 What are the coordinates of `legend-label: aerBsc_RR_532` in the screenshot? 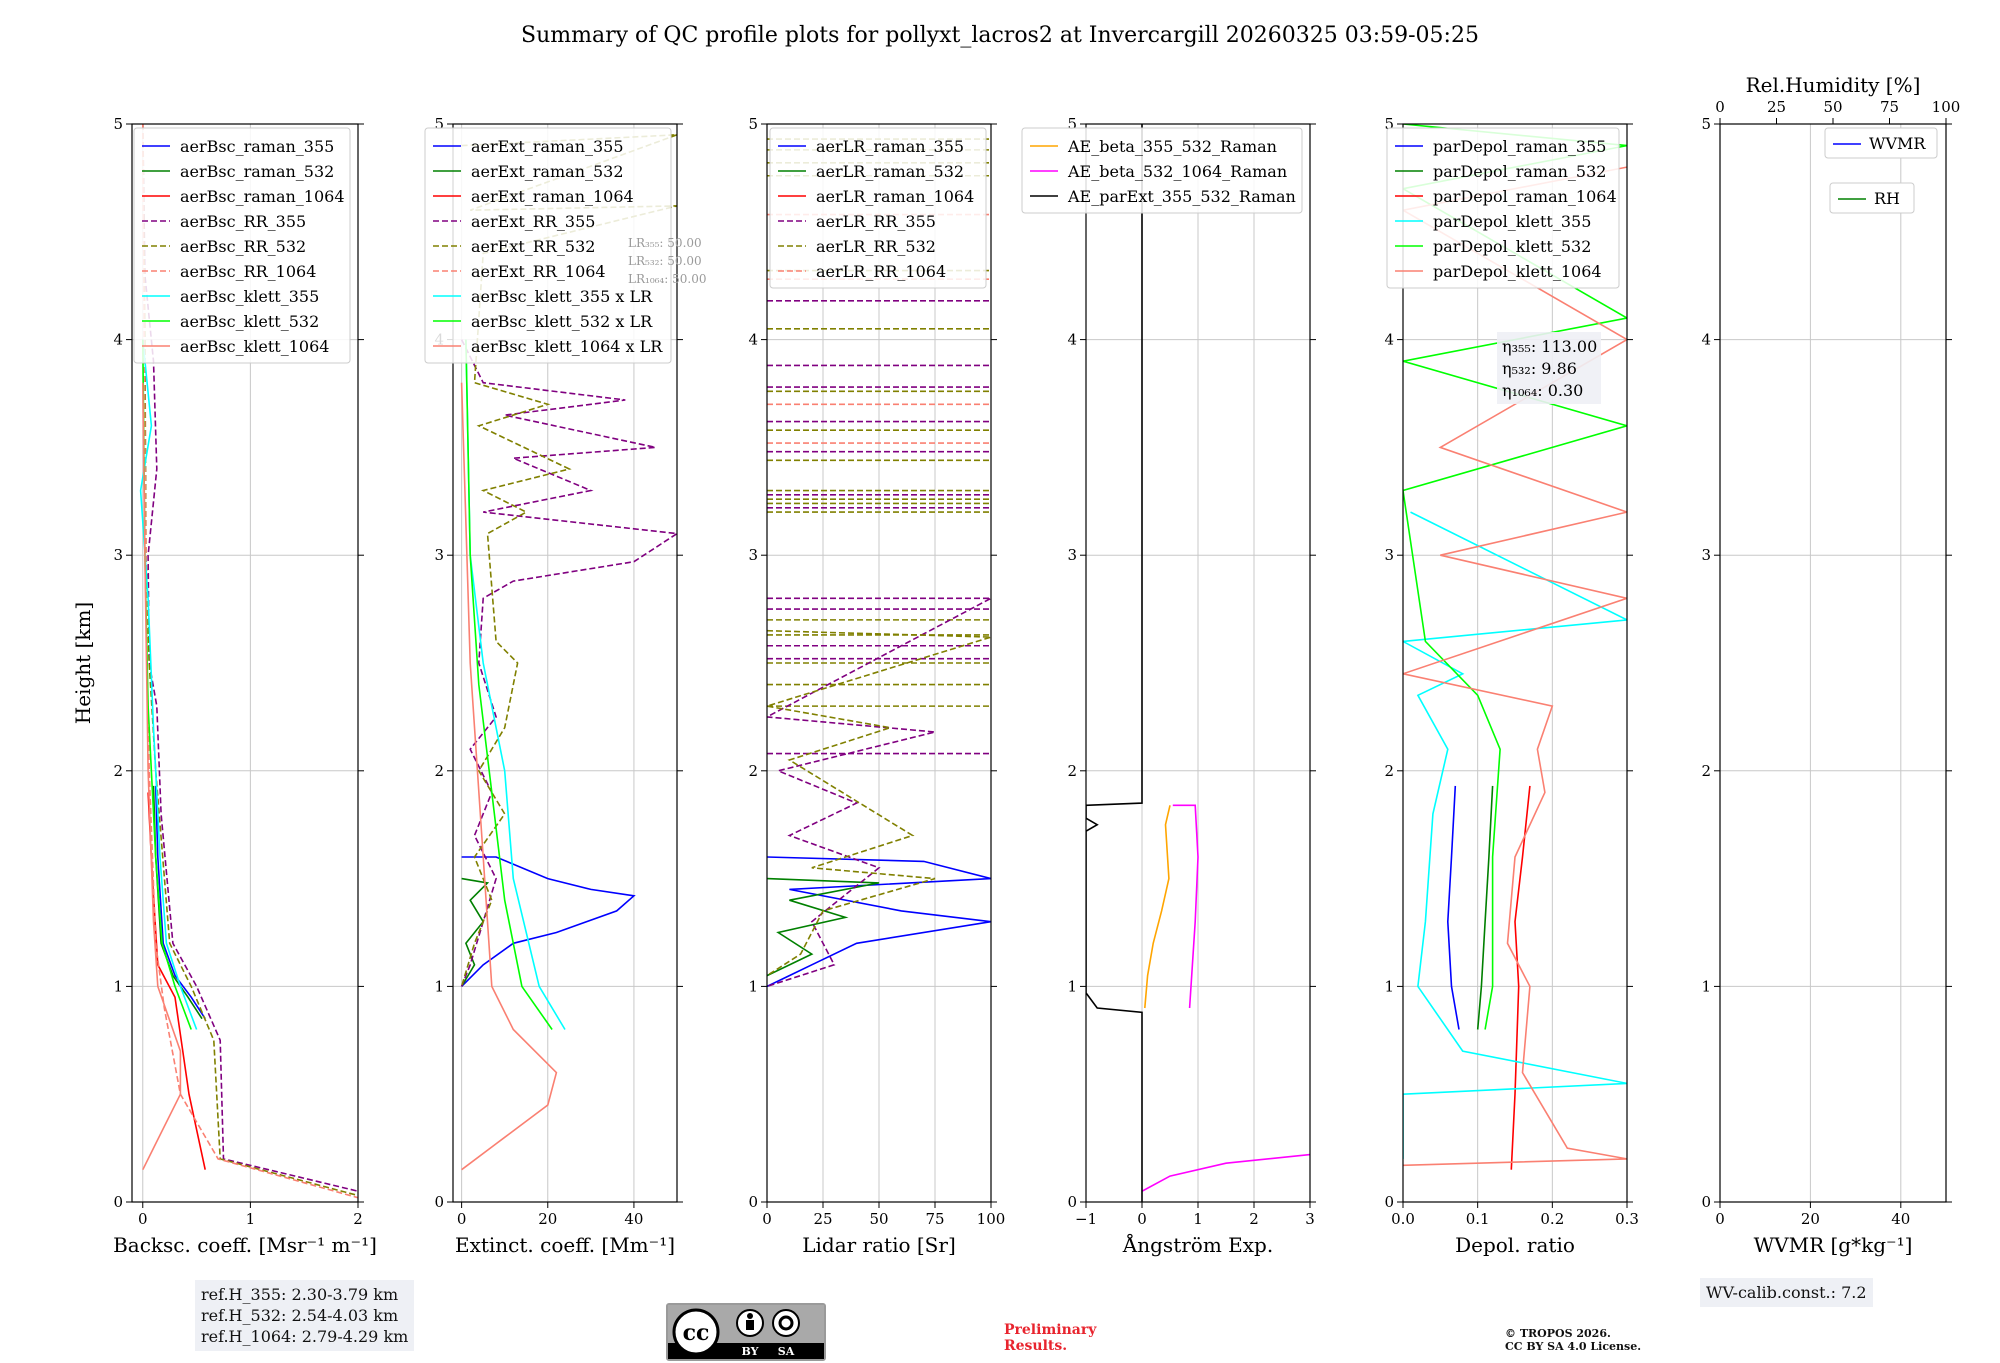 It's located at (243, 246).